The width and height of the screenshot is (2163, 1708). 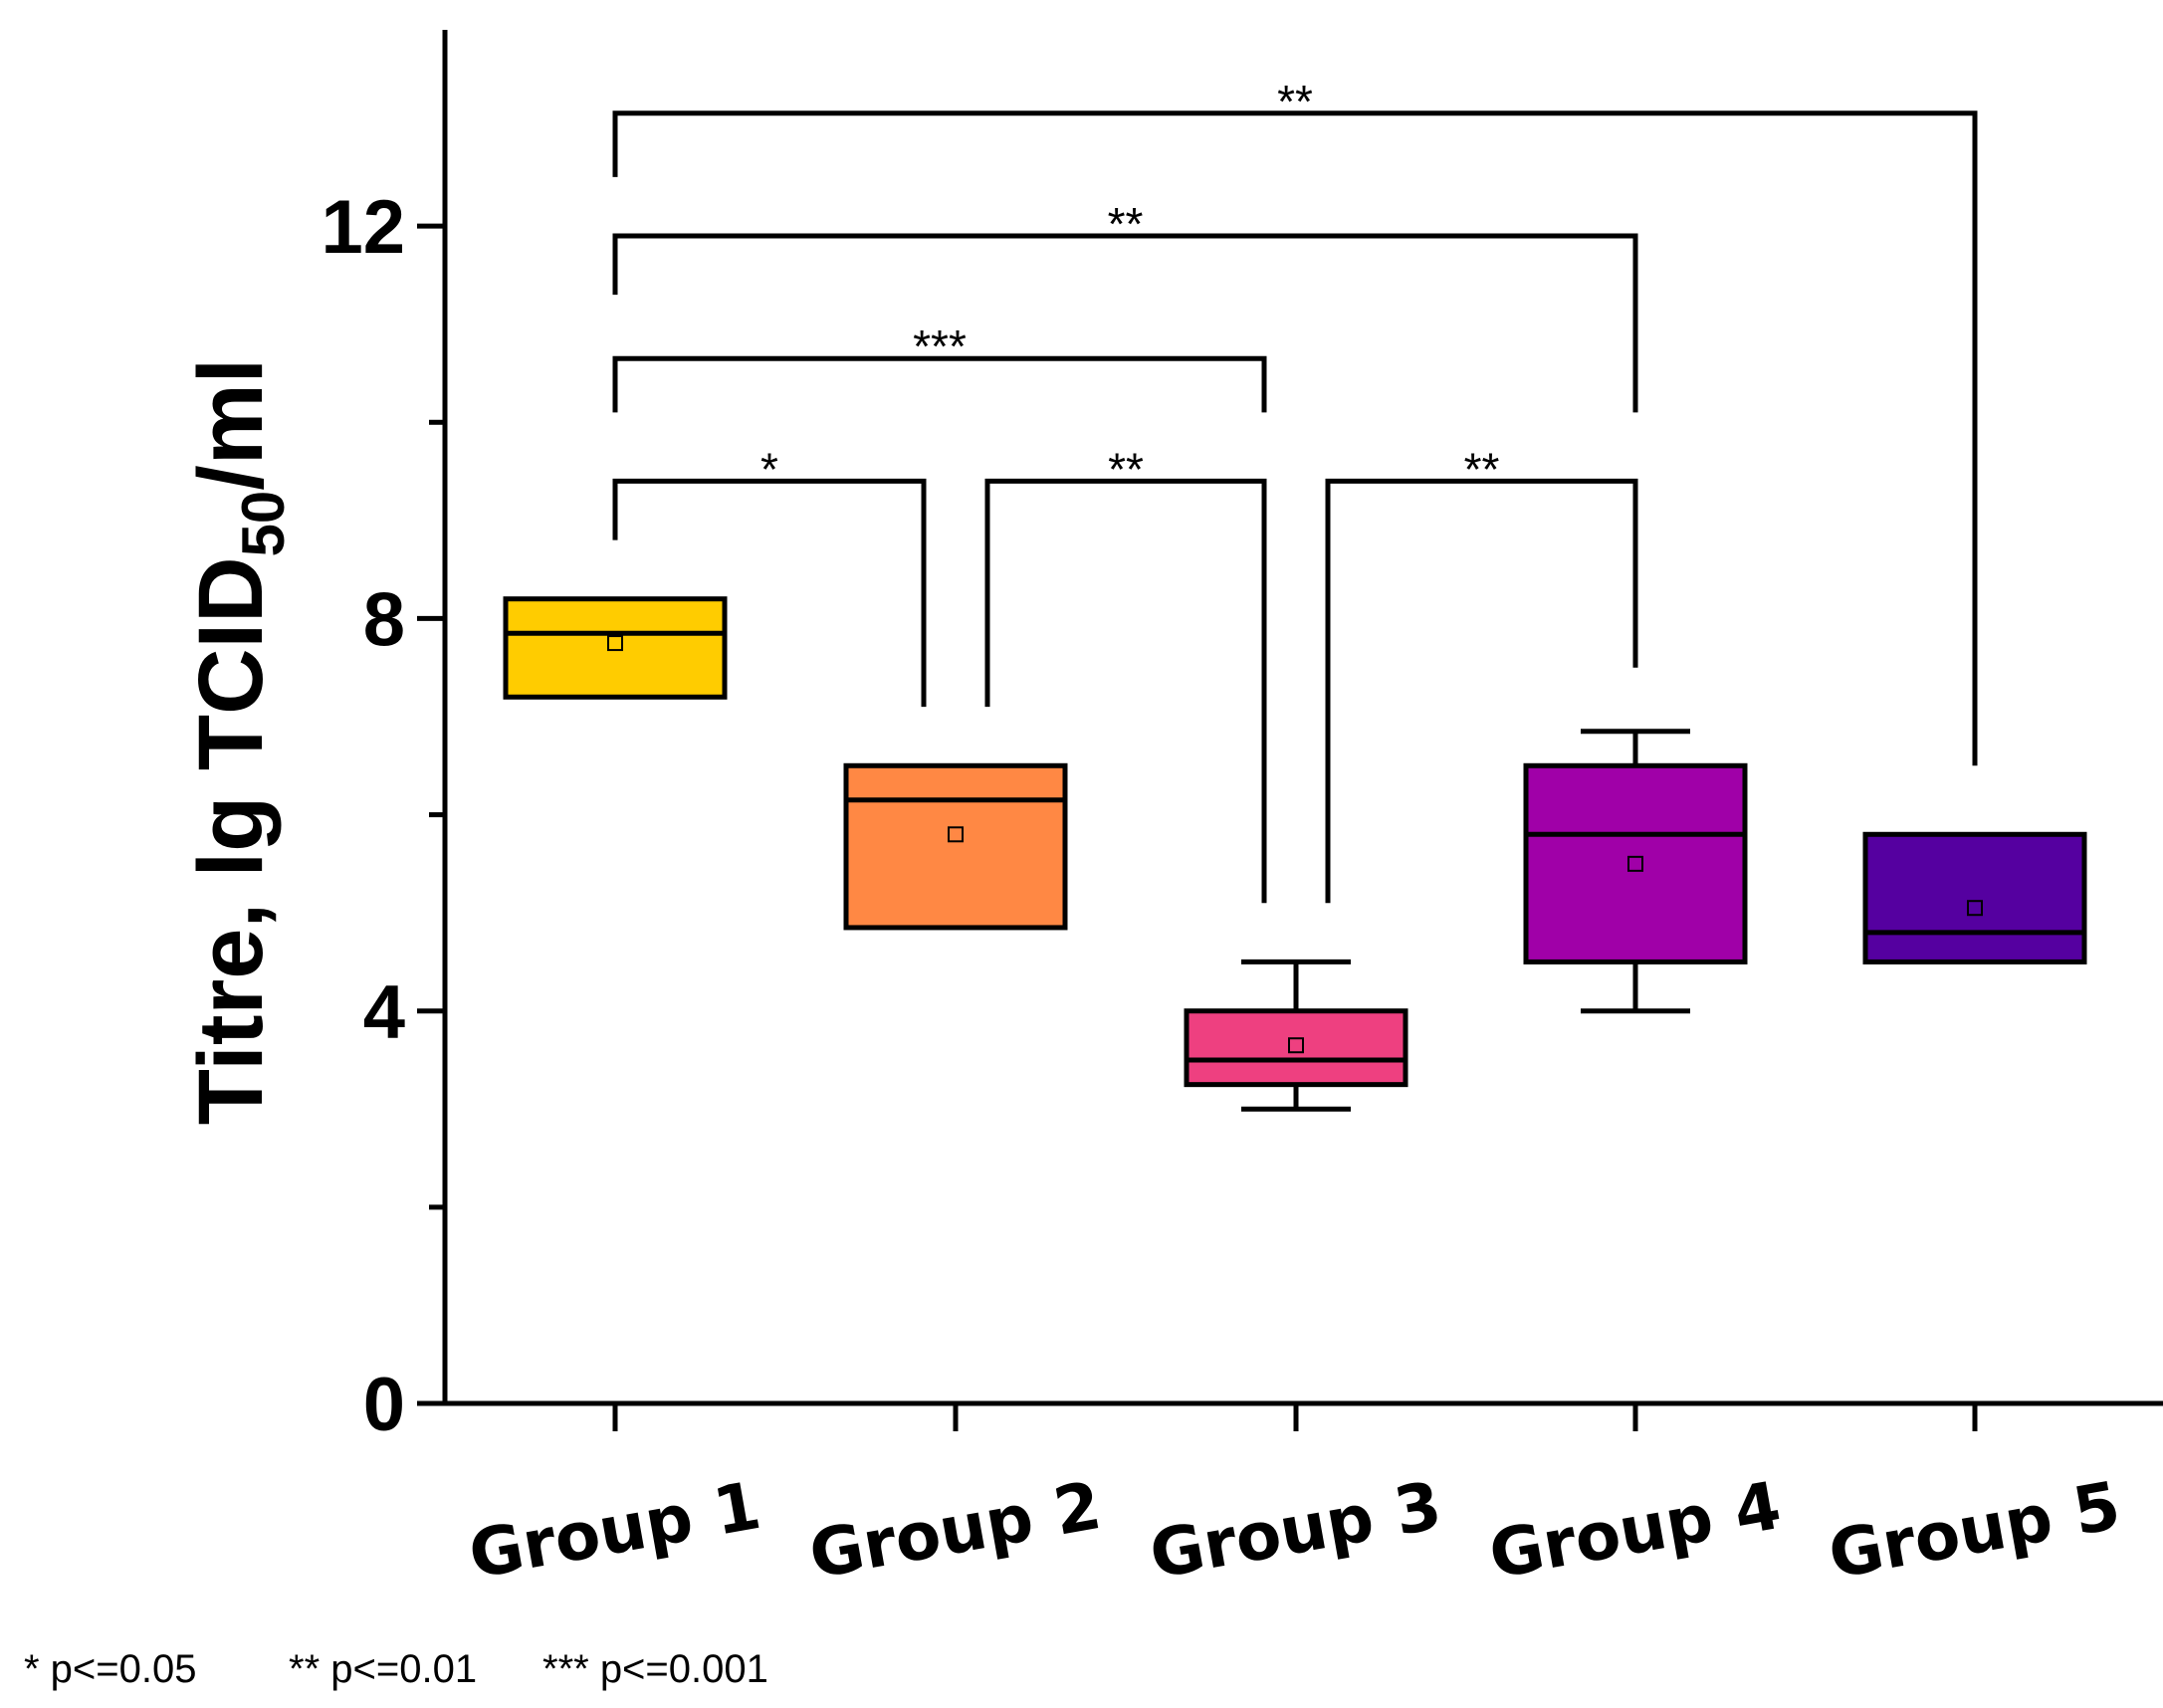 I want to click on footnote-item: ** p<=0.01, so click(x=383, y=1669).